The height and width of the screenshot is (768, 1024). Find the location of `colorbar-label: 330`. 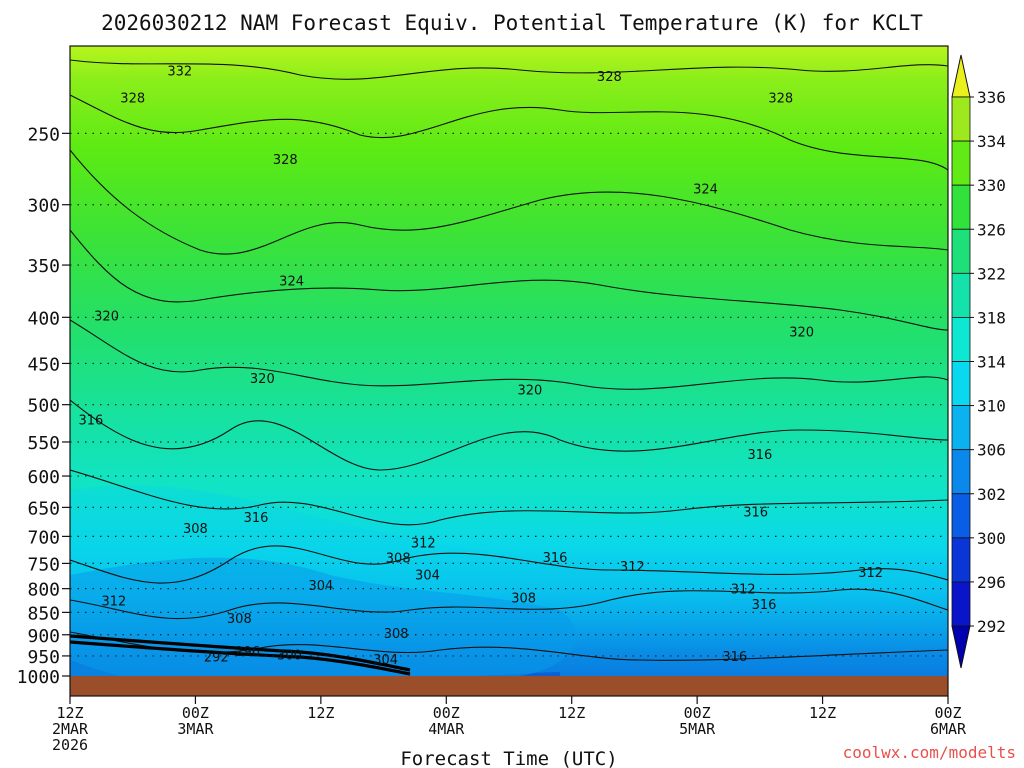

colorbar-label: 330 is located at coordinates (991, 185).